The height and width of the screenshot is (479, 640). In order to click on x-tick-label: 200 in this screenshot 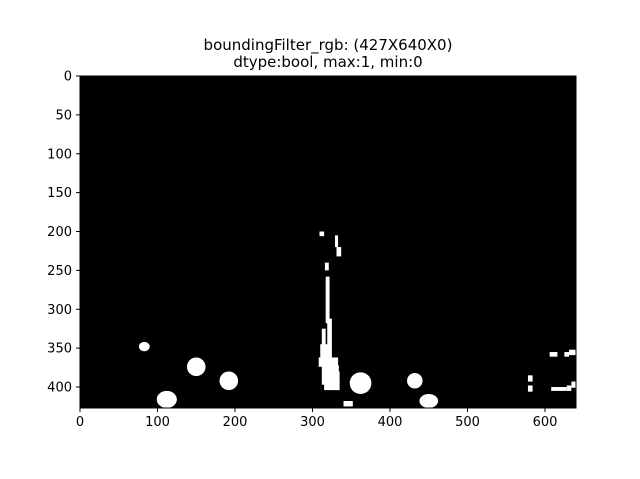, I will do `click(235, 422)`.